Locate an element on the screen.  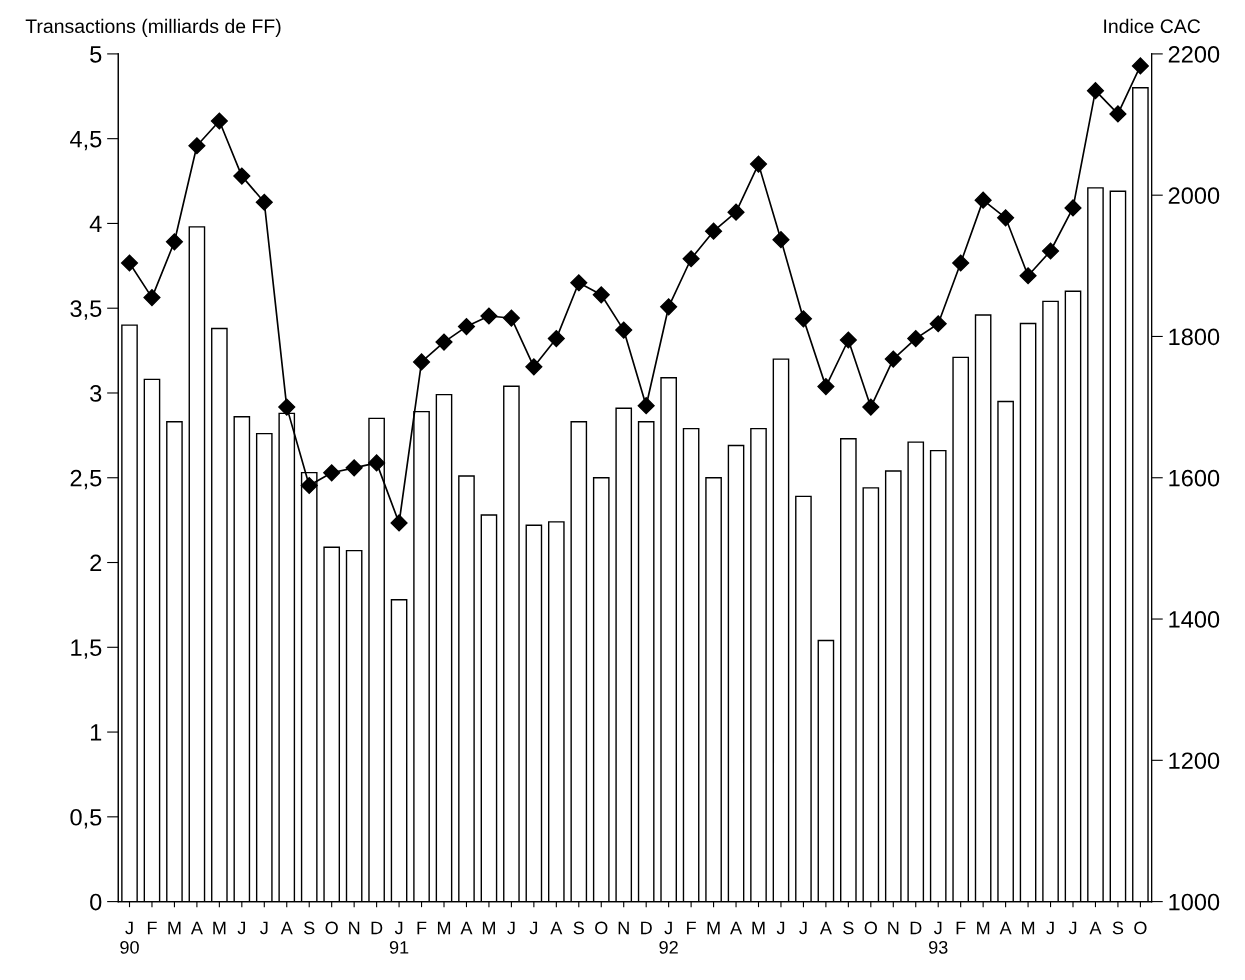
x-tick-label: J 90 is located at coordinates (129, 937).